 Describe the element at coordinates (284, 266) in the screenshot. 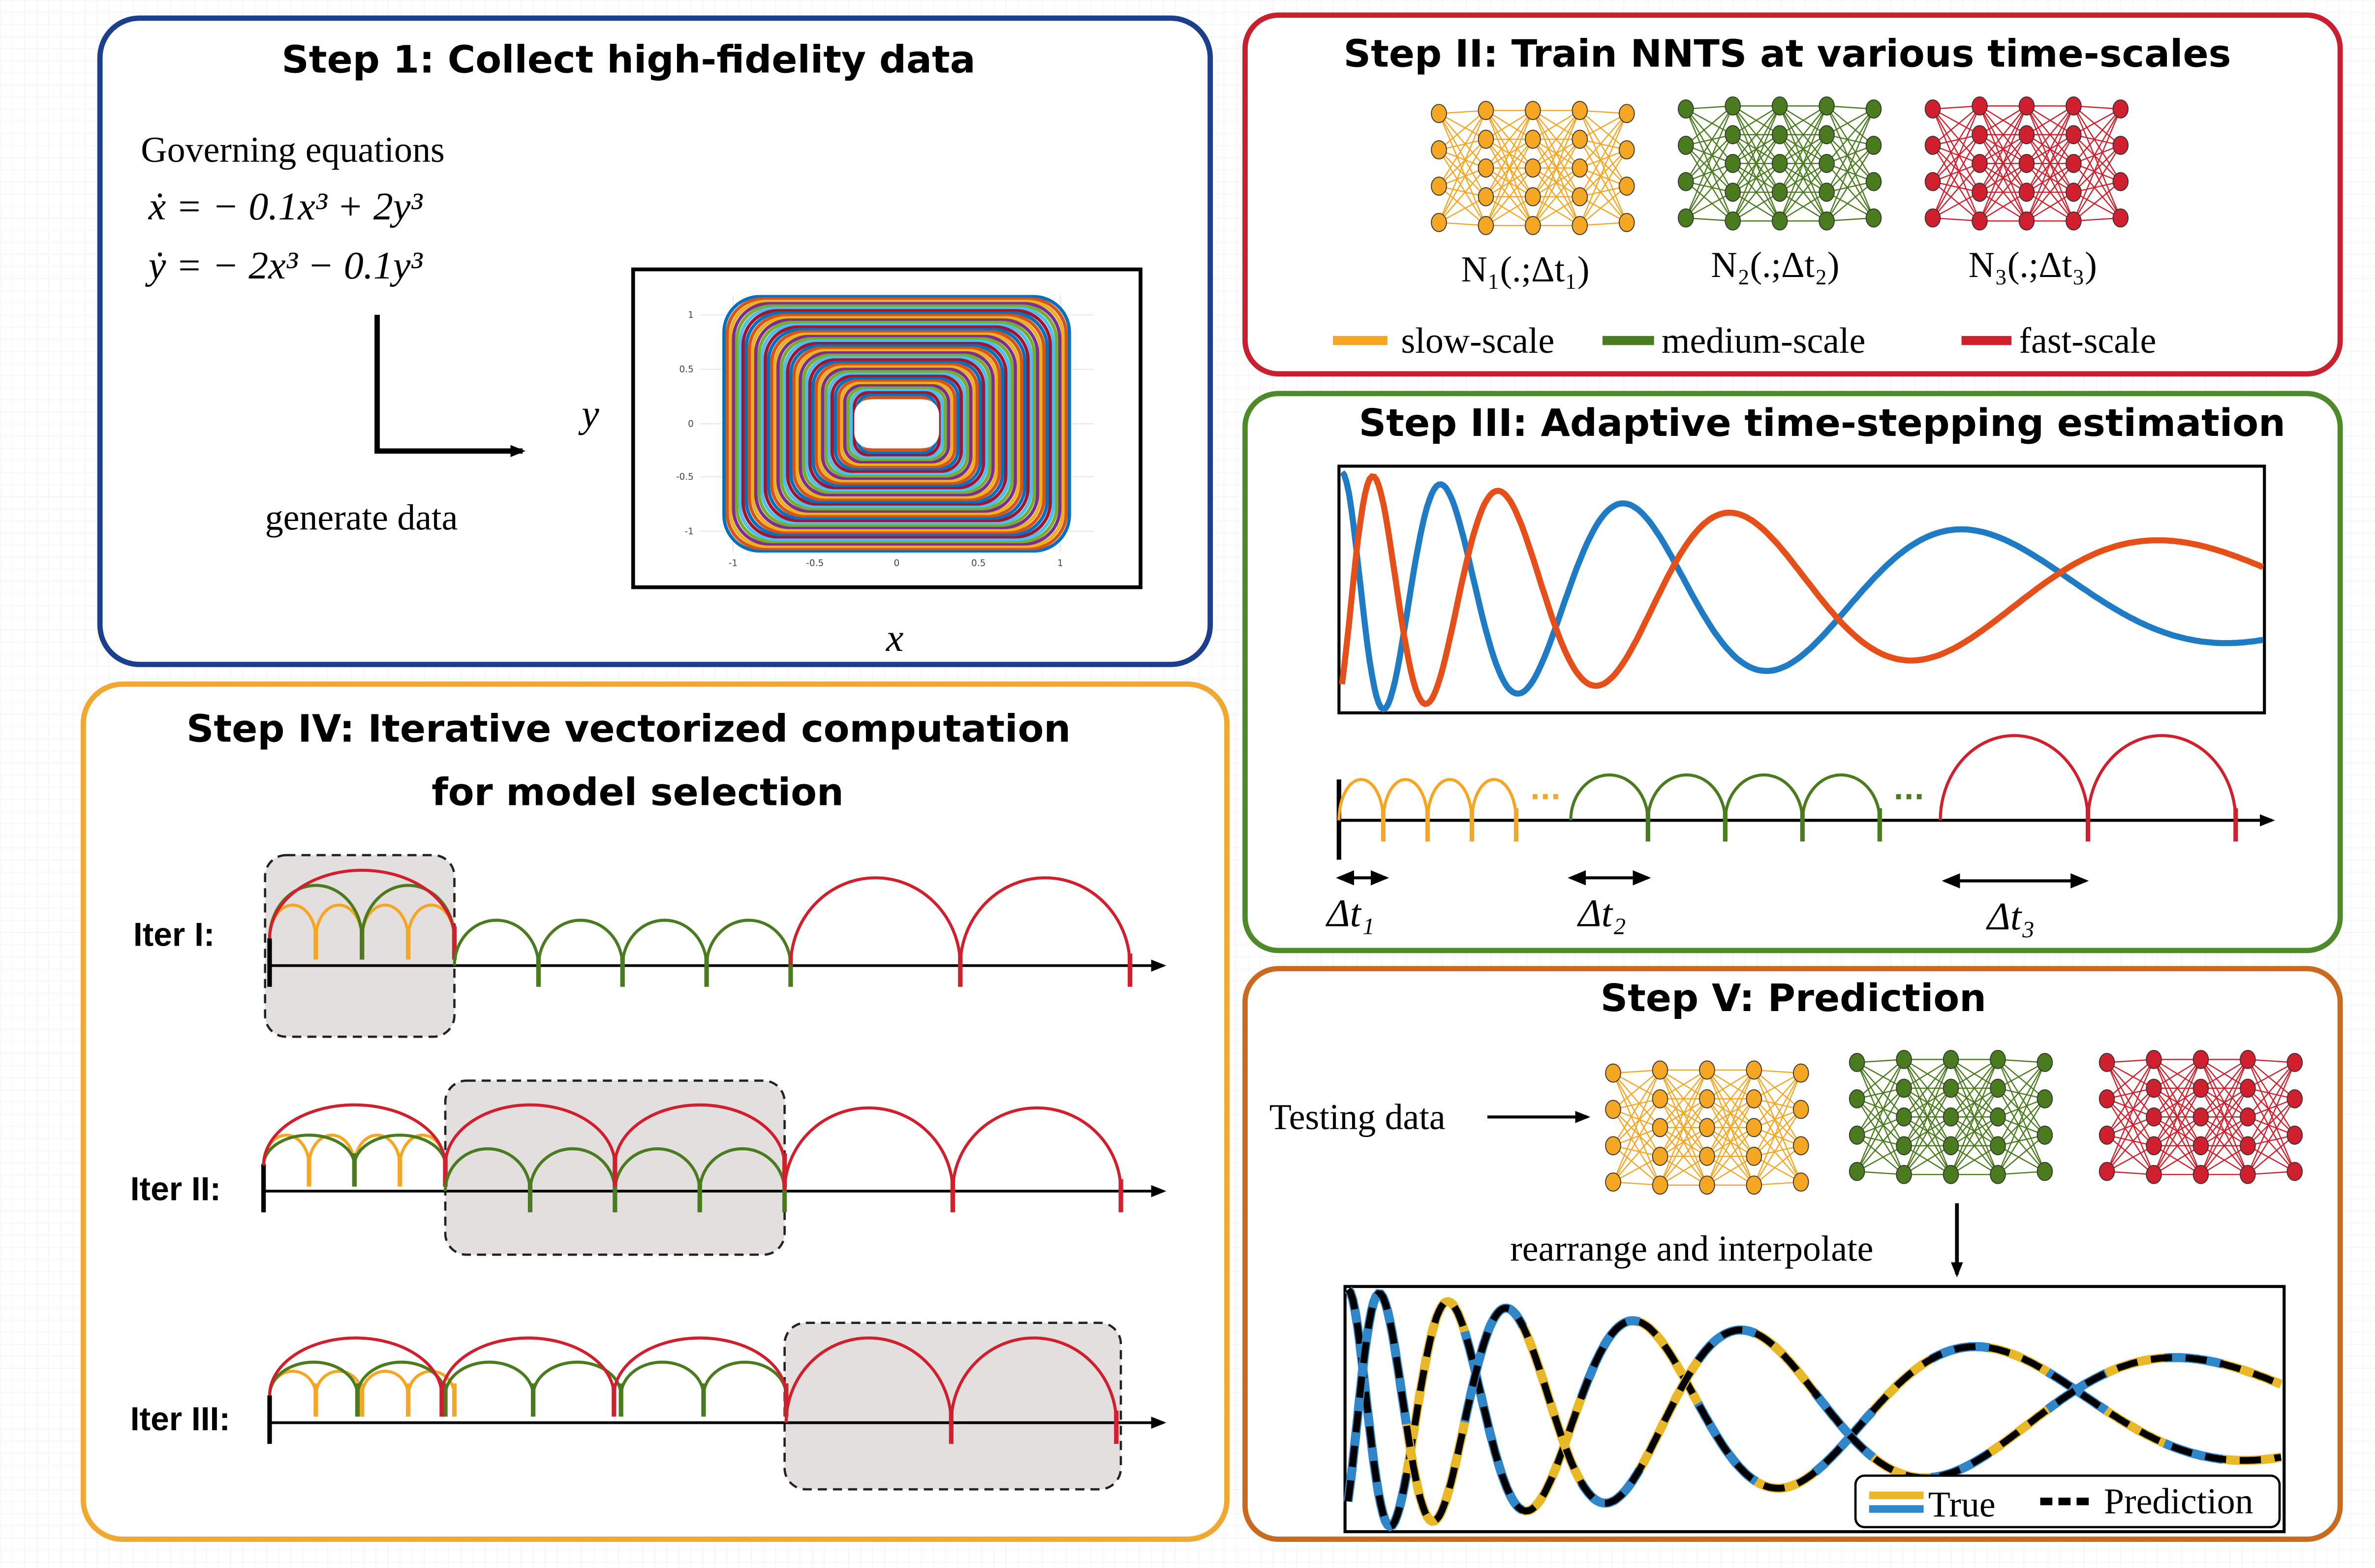

I see `equation: ẏ = − 2x³ − 0.1y³` at that location.